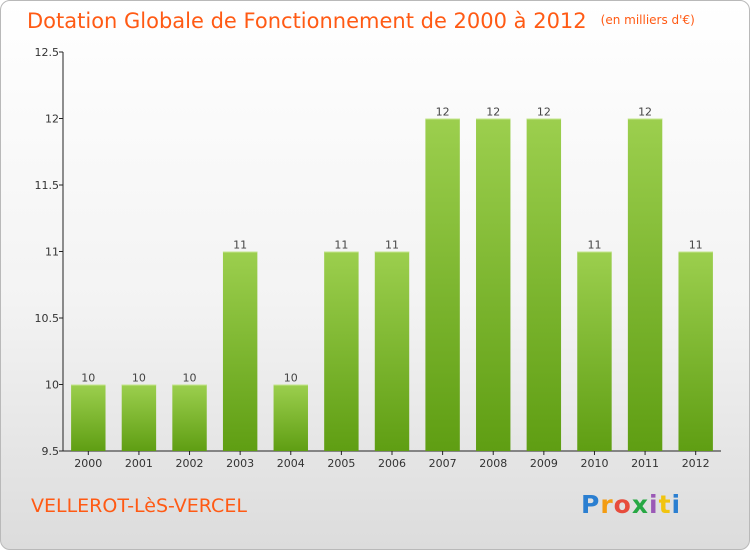 This screenshot has width=750, height=550. Describe the element at coordinates (47, 318) in the screenshot. I see `y-tick-label: 10.5` at that location.